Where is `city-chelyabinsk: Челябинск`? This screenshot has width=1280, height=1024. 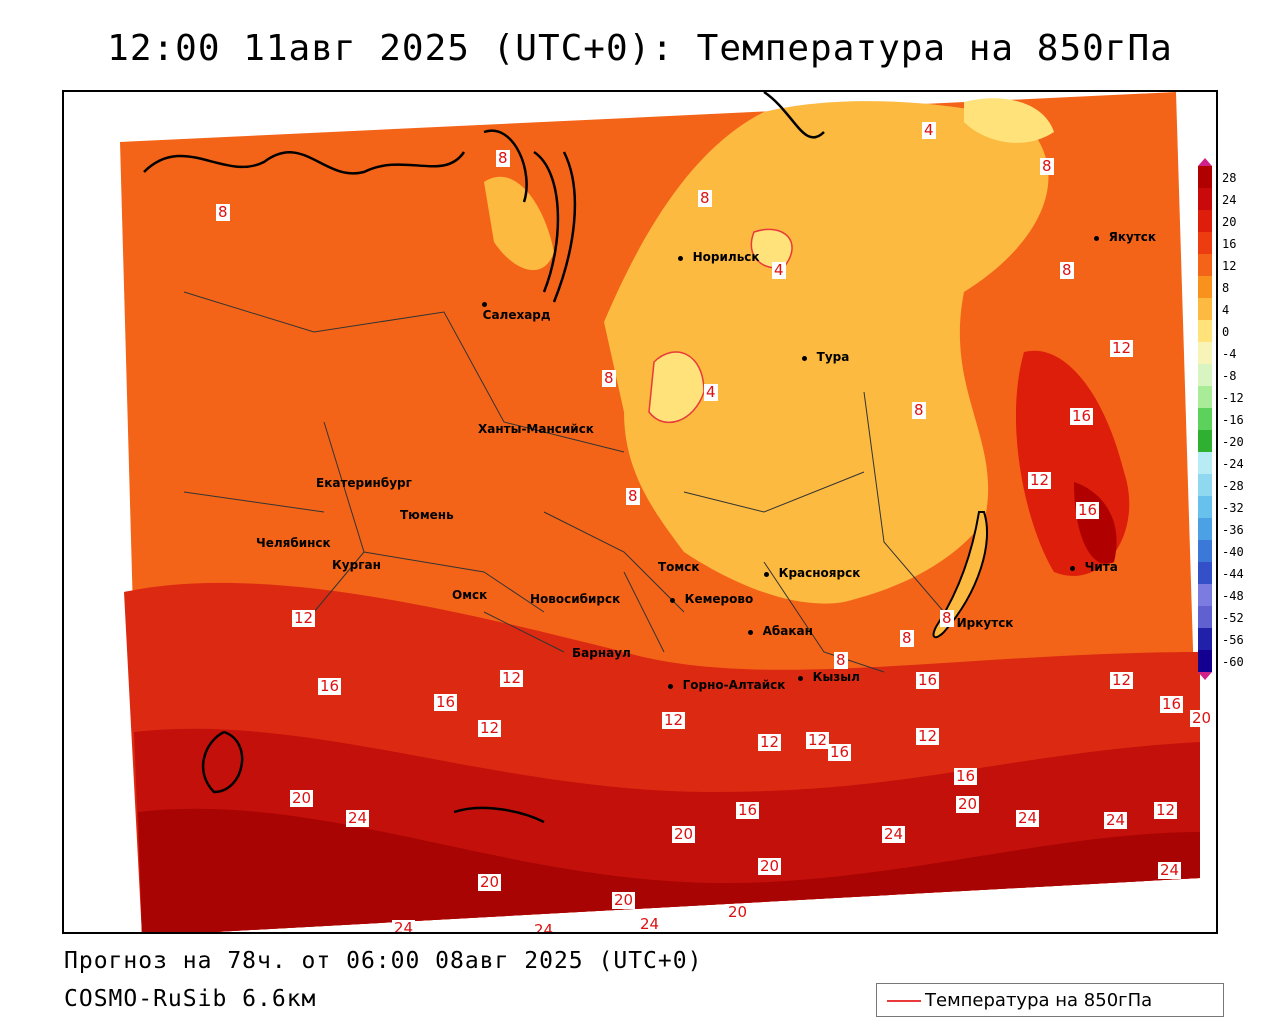
city-chelyabinsk: Челябинск is located at coordinates (293, 543).